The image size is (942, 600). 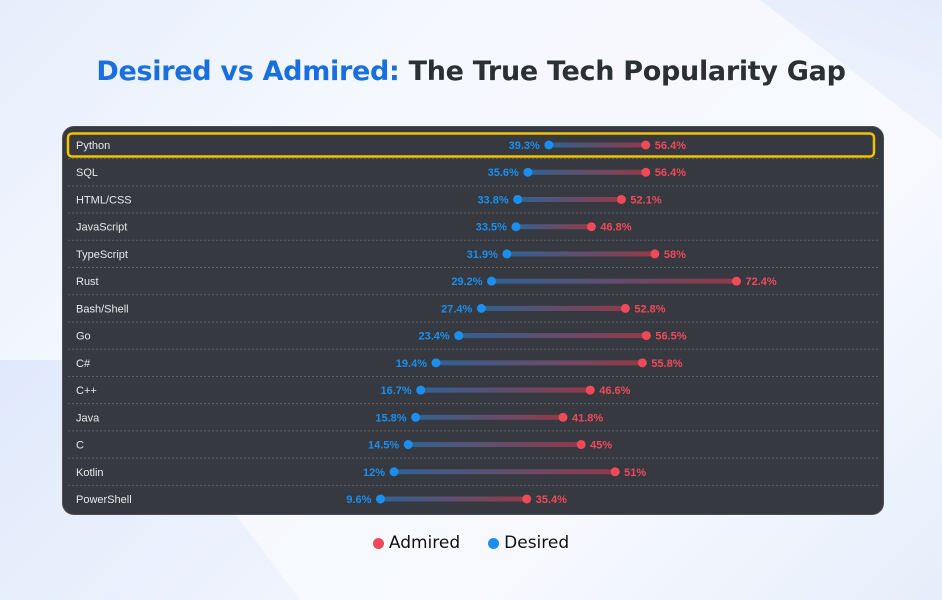 What do you see at coordinates (471, 543) in the screenshot?
I see `legend: Admired Desired` at bounding box center [471, 543].